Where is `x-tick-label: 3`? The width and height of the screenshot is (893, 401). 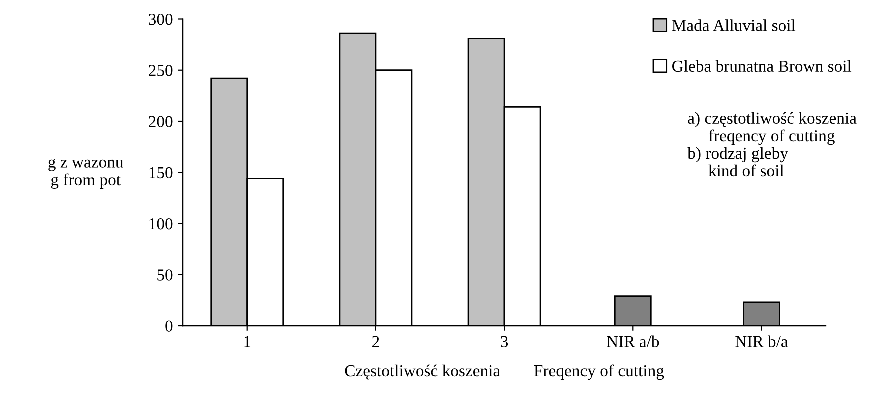
x-tick-label: 3 is located at coordinates (504, 342).